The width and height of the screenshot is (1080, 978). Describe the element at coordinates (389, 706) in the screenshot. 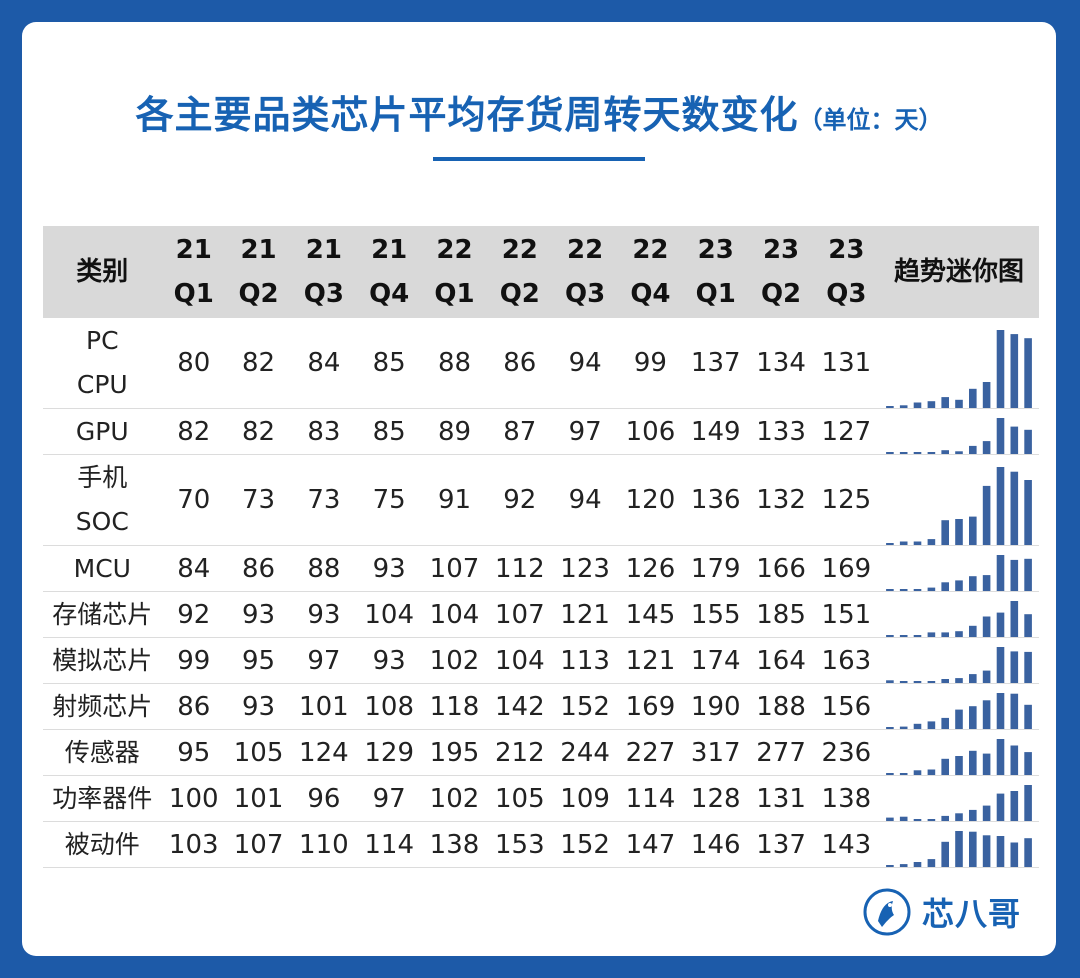

I see `table-cell: 108` at that location.